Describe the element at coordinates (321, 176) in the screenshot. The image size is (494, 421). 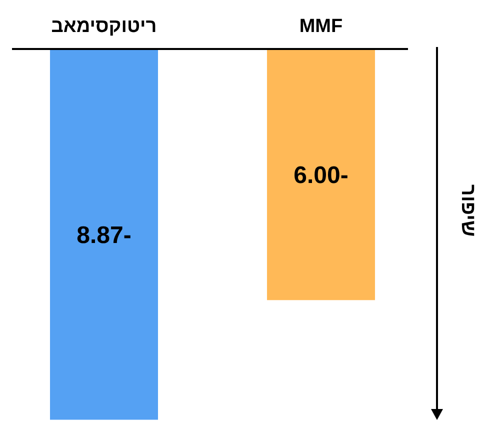
I see `data-label: -6.00` at that location.